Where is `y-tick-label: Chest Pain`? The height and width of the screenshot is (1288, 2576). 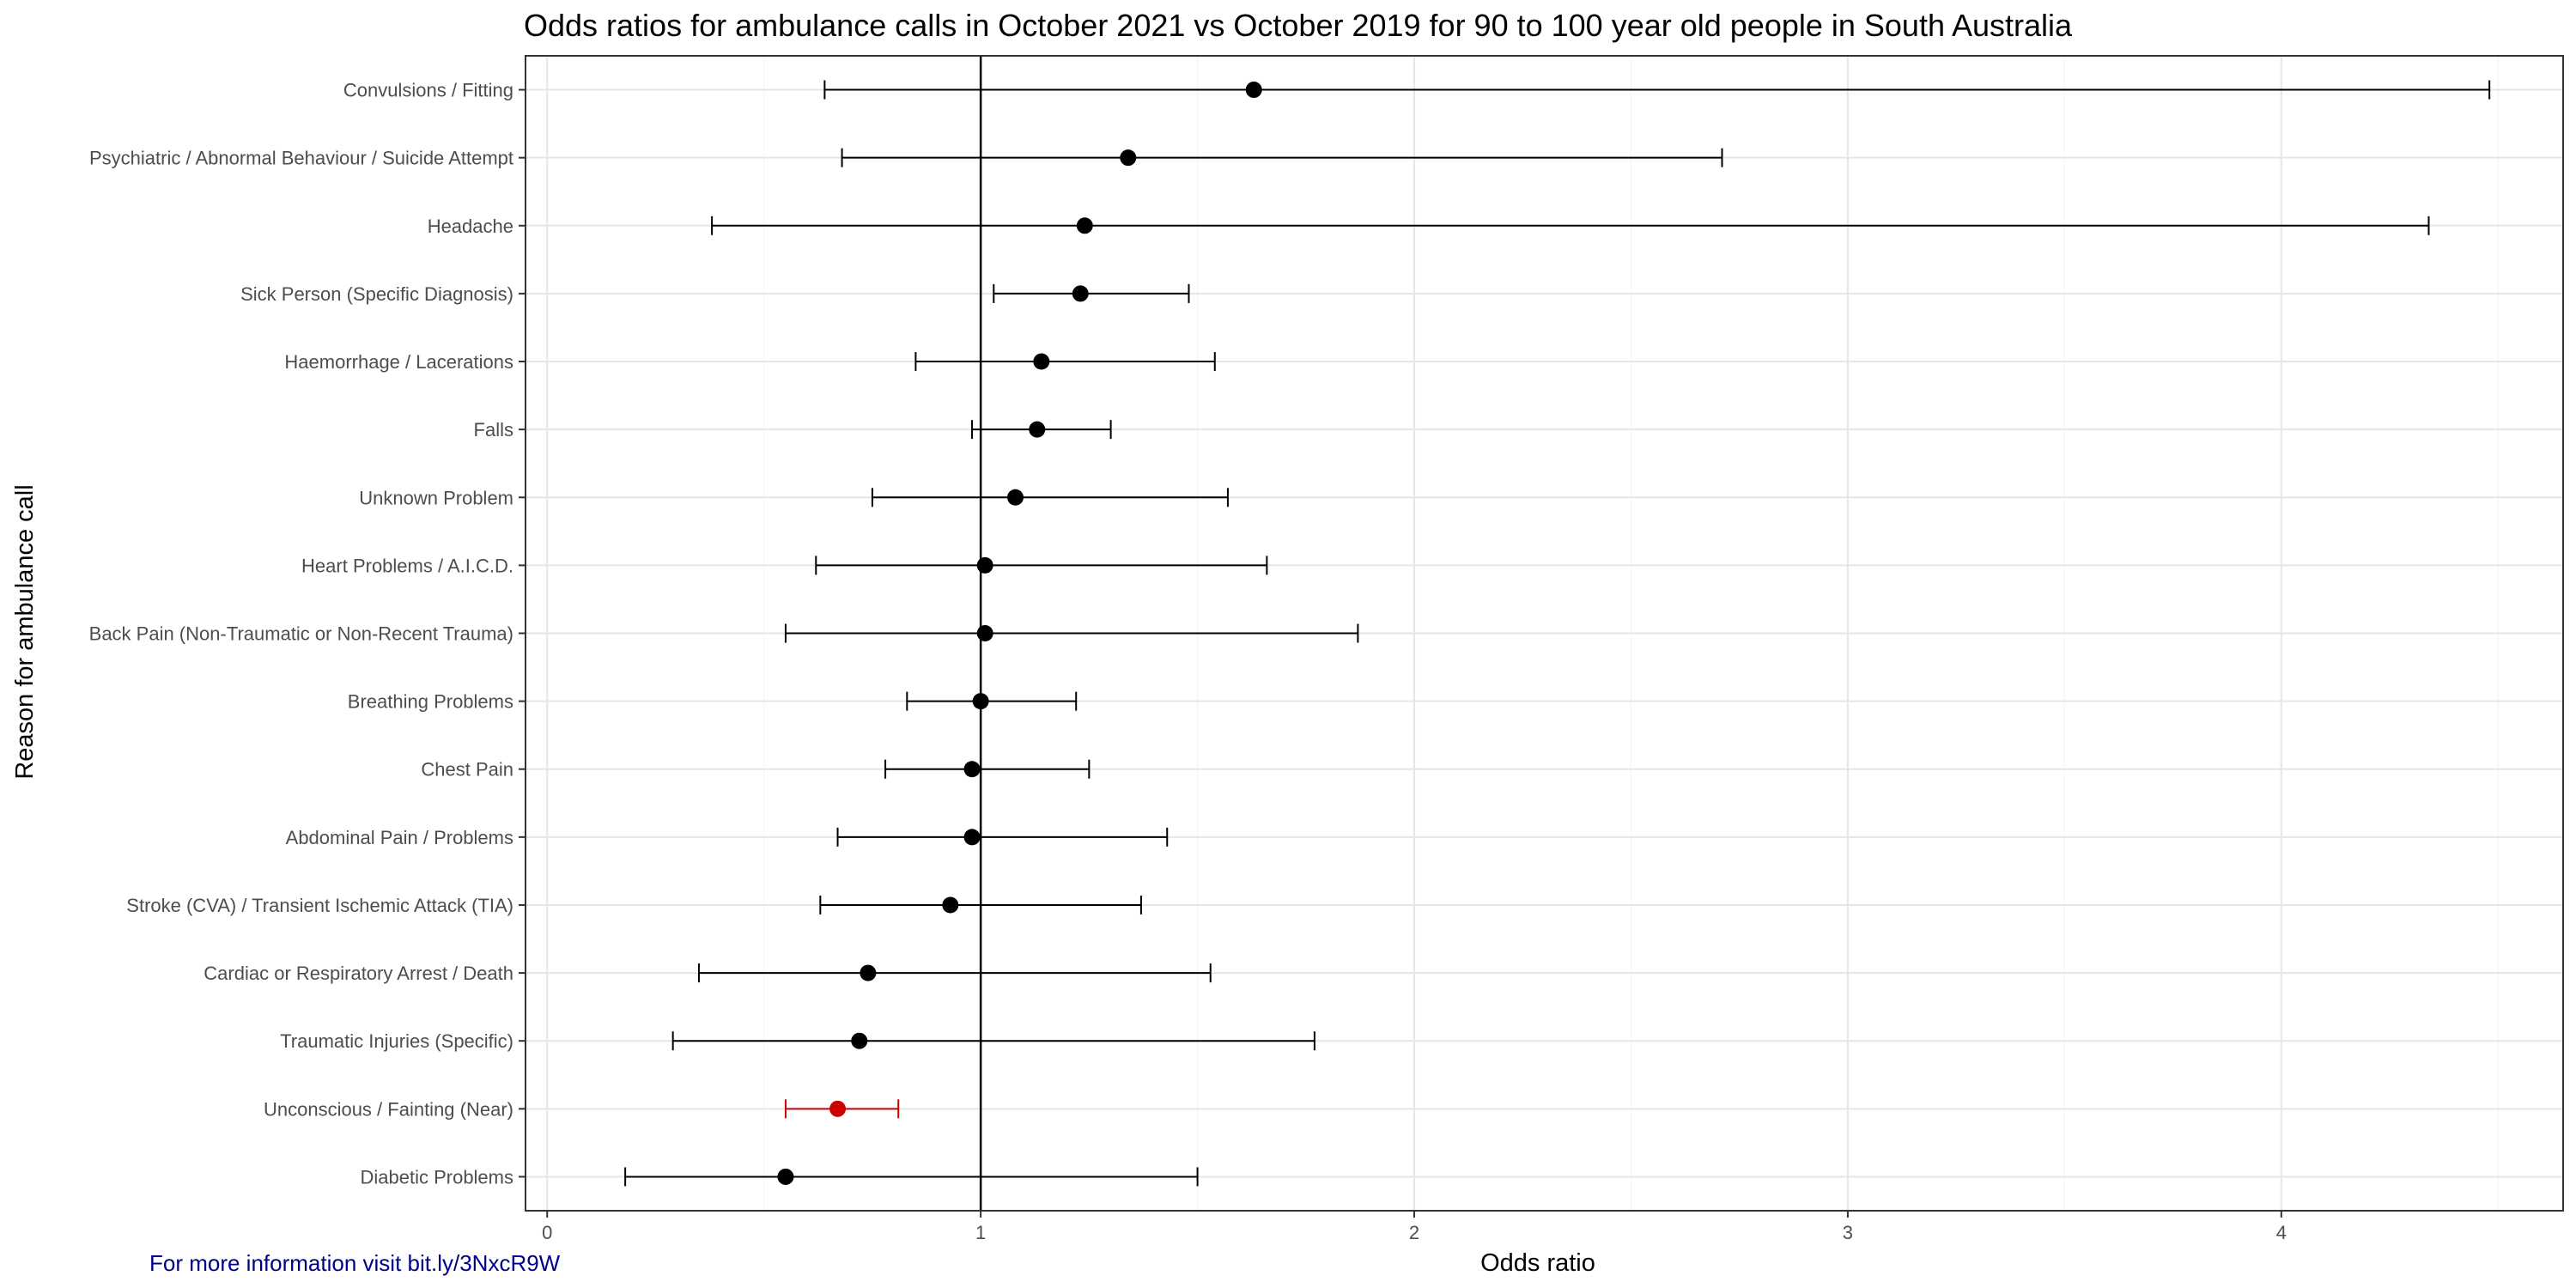
y-tick-label: Chest Pain is located at coordinates (467, 770).